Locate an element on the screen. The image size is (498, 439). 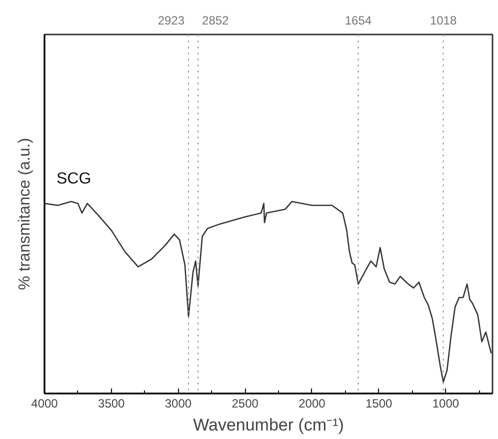
x-tick-label: 2500 is located at coordinates (245, 403).